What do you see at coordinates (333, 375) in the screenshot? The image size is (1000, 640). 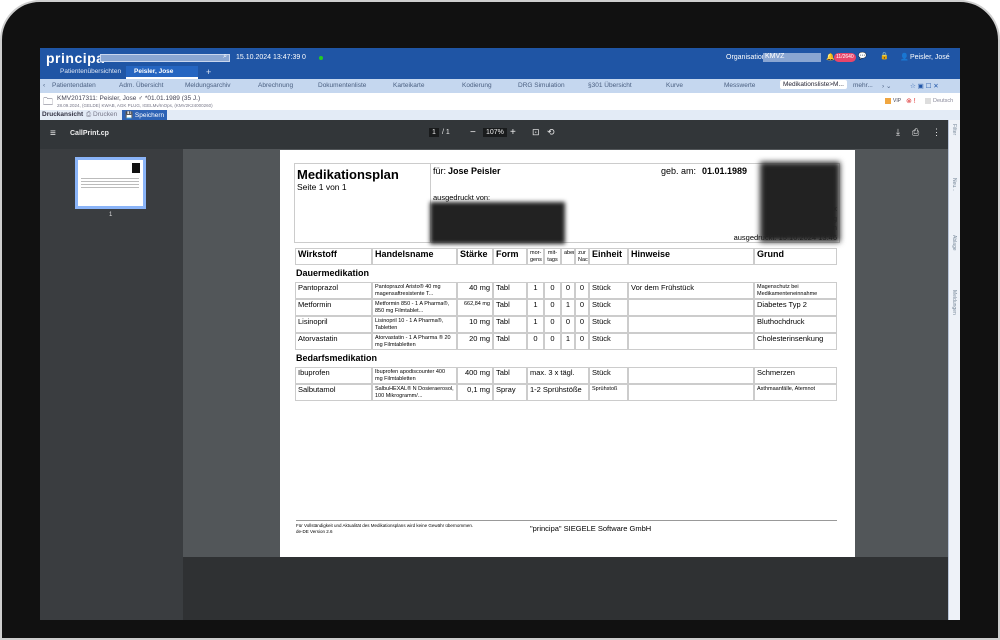 I see `table-cell: Ibuprofen` at bounding box center [333, 375].